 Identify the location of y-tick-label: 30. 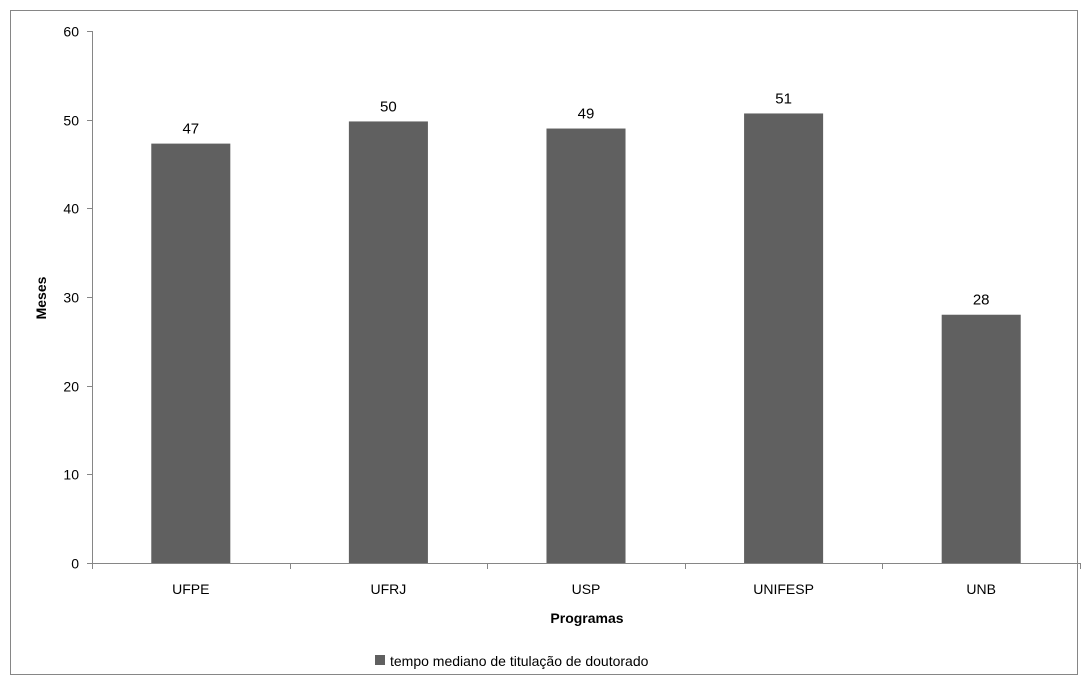
(71, 298).